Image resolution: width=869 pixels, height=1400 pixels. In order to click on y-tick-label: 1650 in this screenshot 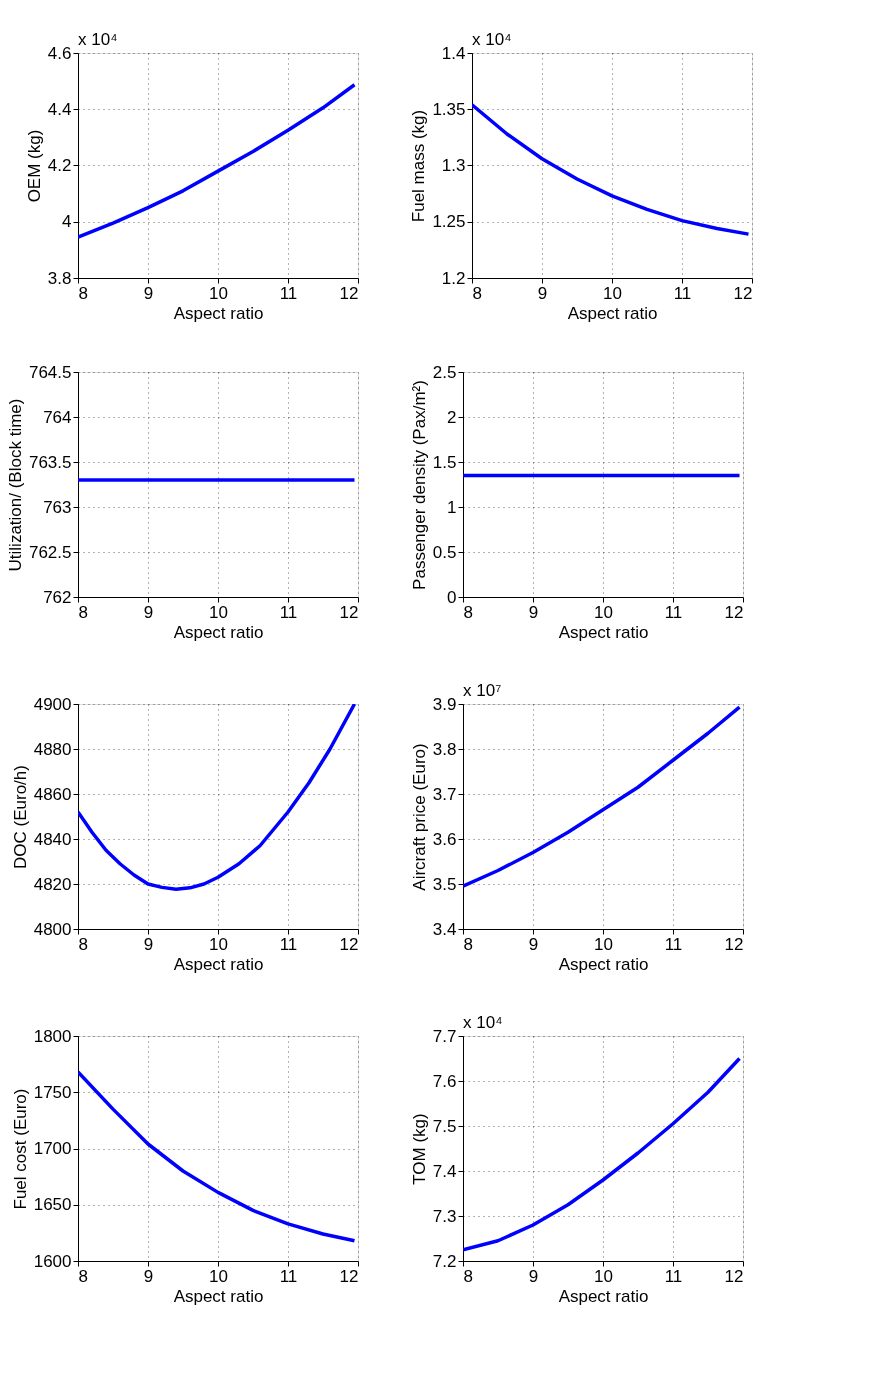, I will do `click(52, 1205)`.